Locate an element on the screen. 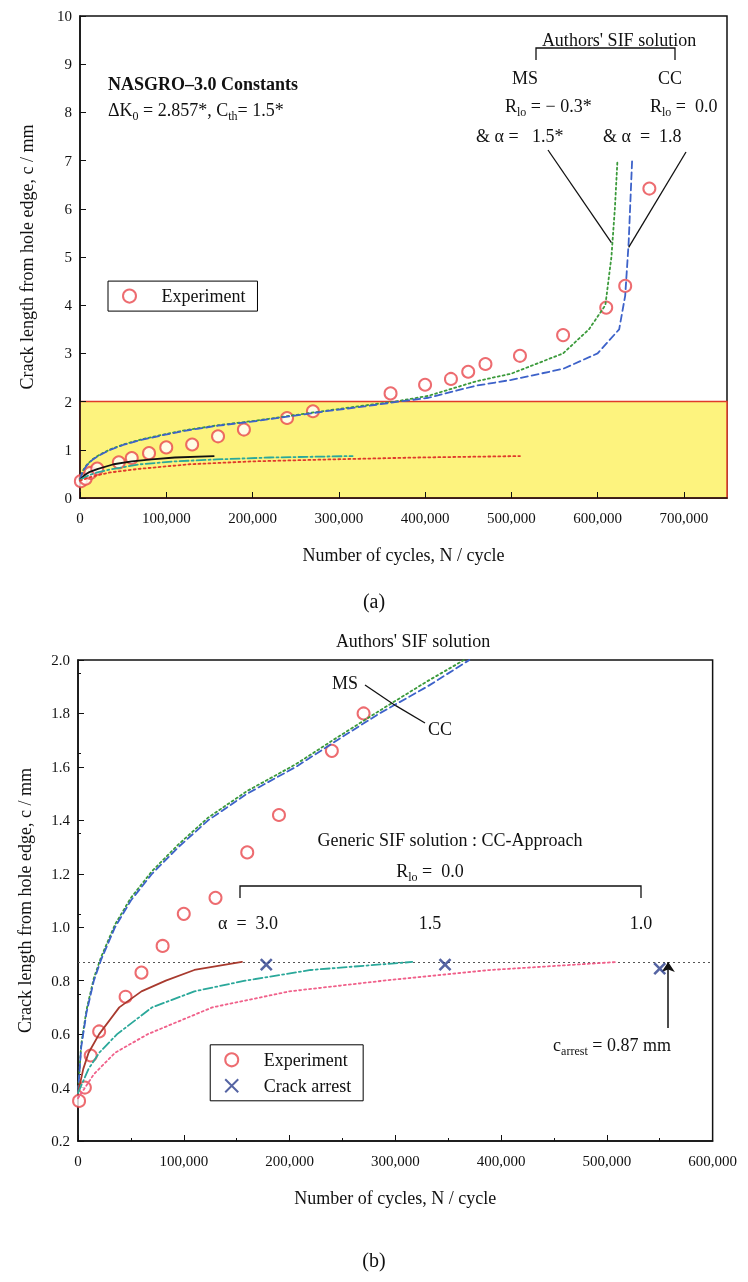  y-tick-label: 9 is located at coordinates (68, 64).